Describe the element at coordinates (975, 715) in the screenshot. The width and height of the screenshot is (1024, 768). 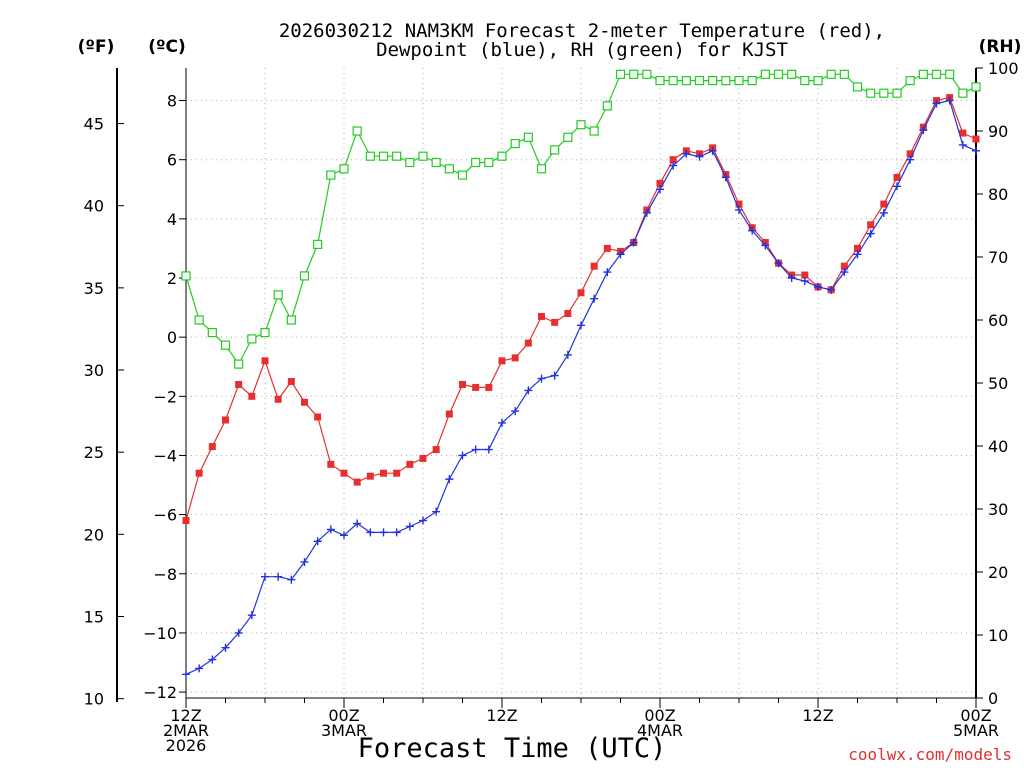
I see `x-tick-label: 00Z` at that location.